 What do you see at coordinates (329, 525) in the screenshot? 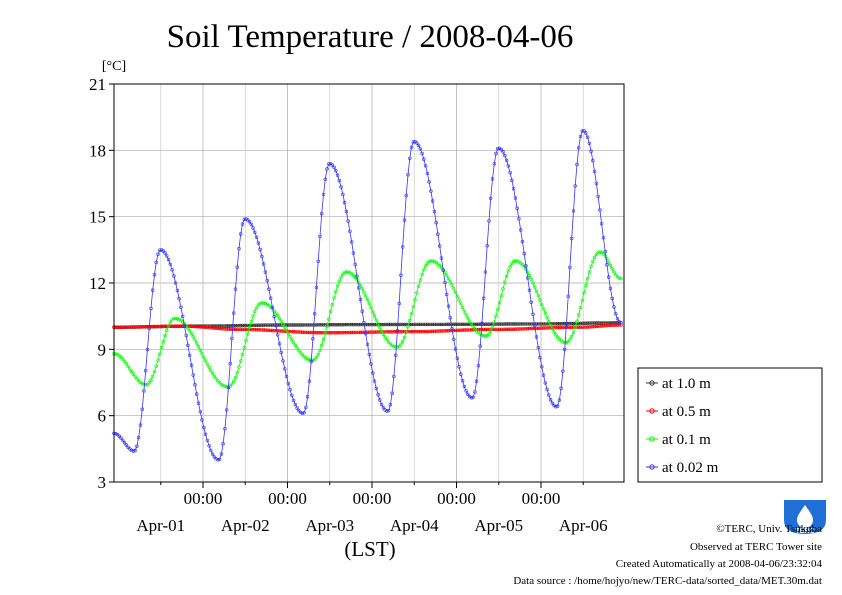
I see `date-label: Apr-03` at bounding box center [329, 525].